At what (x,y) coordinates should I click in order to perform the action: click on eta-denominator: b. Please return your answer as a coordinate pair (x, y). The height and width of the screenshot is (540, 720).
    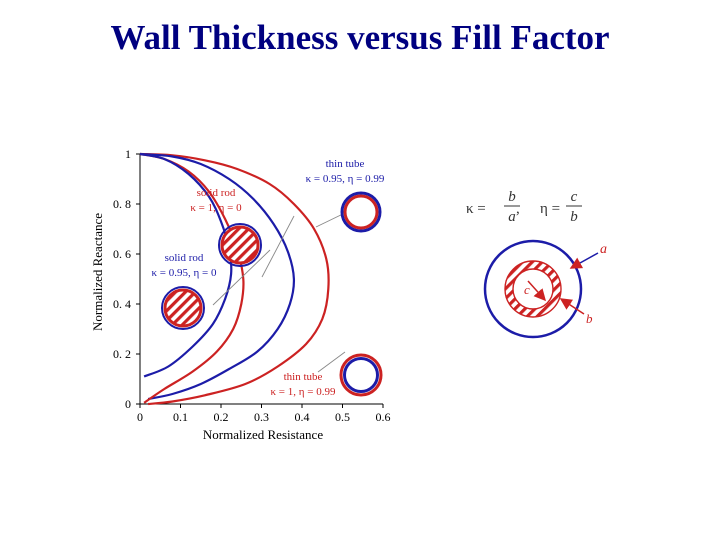
    Looking at the image, I should click on (574, 217).